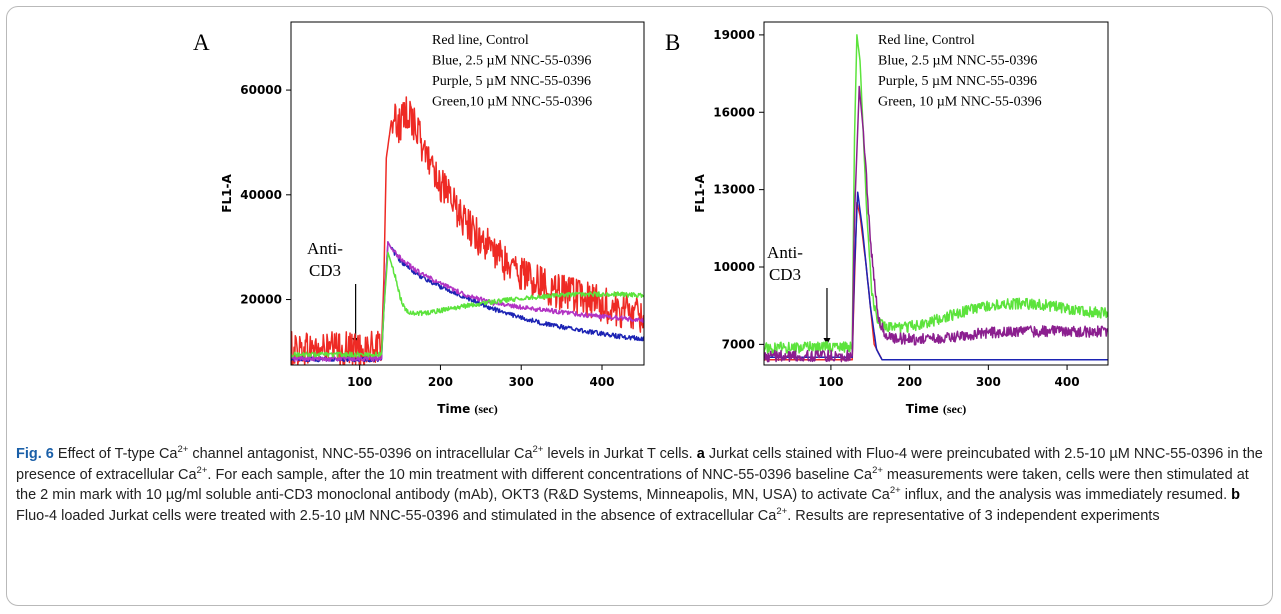 The height and width of the screenshot is (614, 1281). Describe the element at coordinates (830, 382) in the screenshot. I see `panel-b-x-tick-label: 100` at that location.